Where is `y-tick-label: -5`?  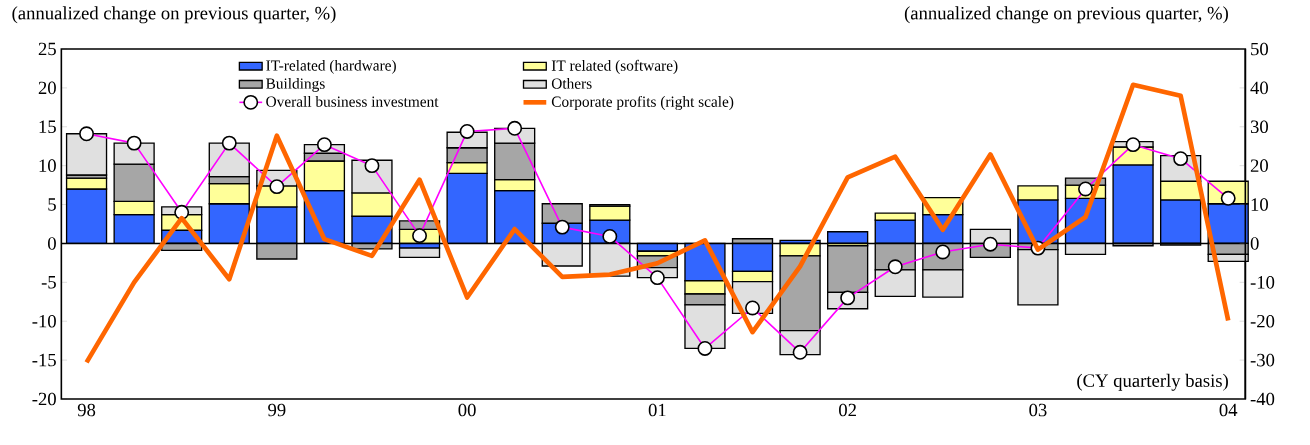
y-tick-label: -5 is located at coordinates (48, 282).